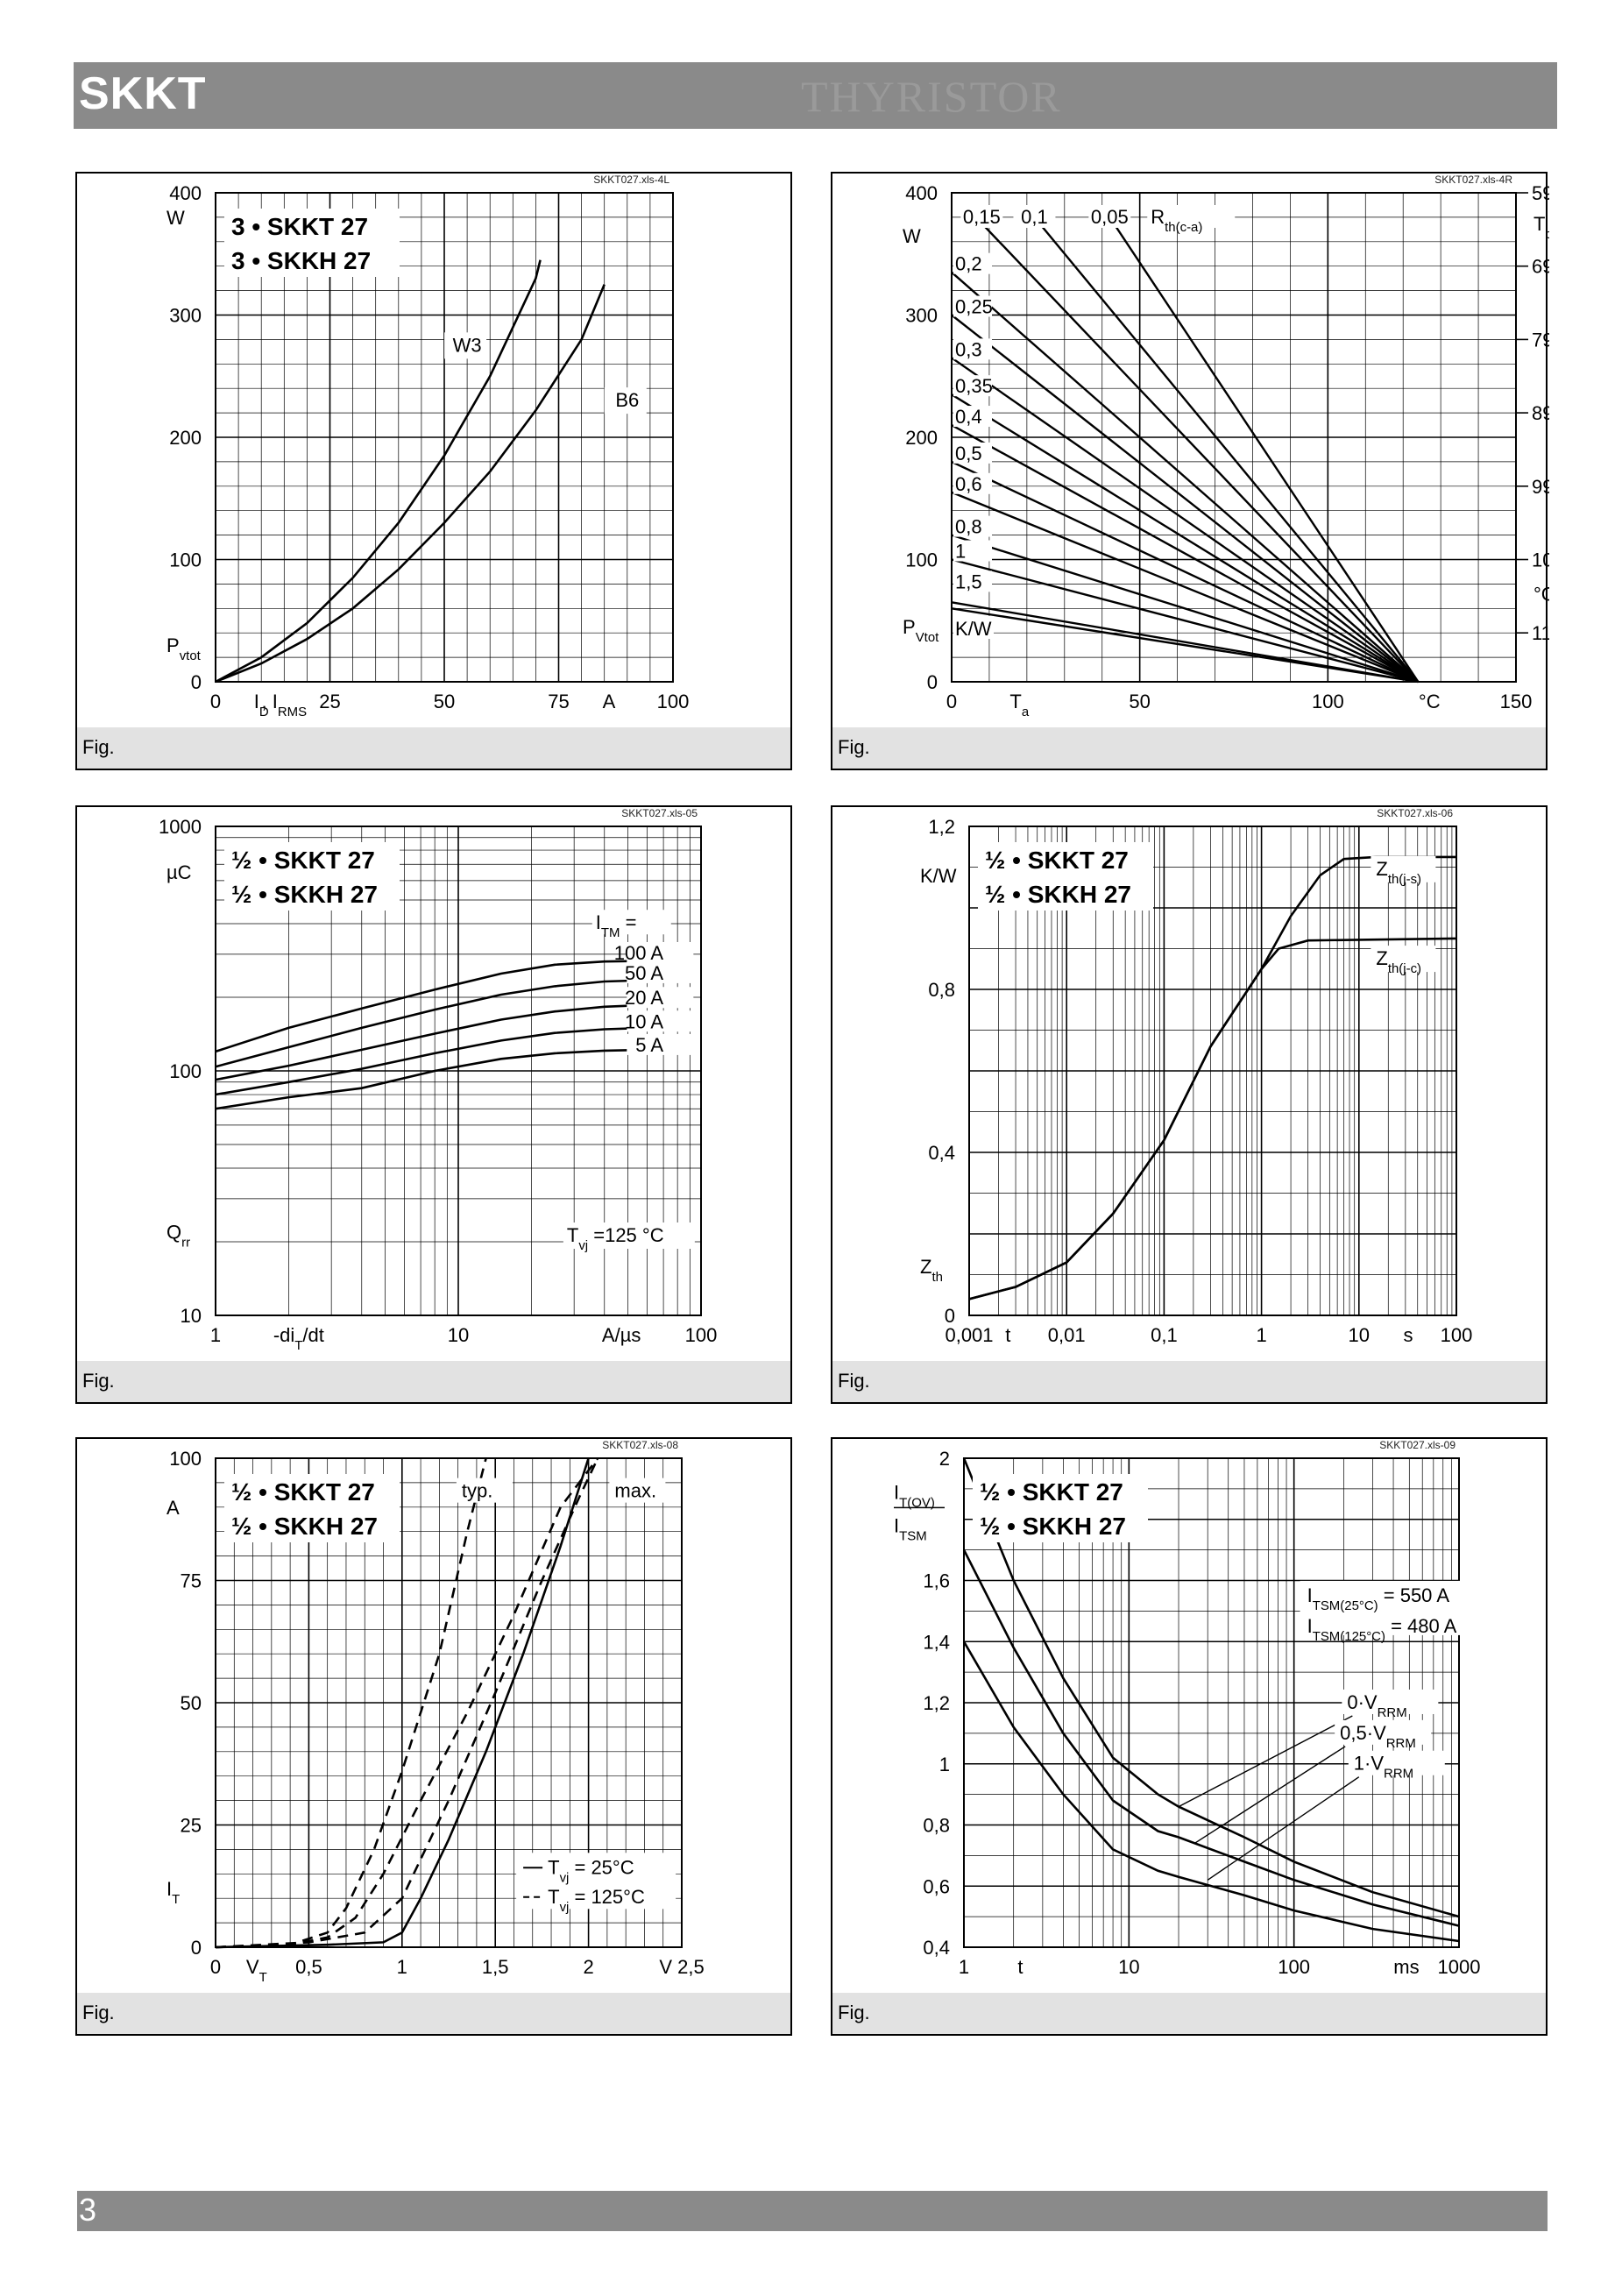 This screenshot has width=1622, height=2296. What do you see at coordinates (1430, 701) in the screenshot?
I see `x-axis-label: °C` at bounding box center [1430, 701].